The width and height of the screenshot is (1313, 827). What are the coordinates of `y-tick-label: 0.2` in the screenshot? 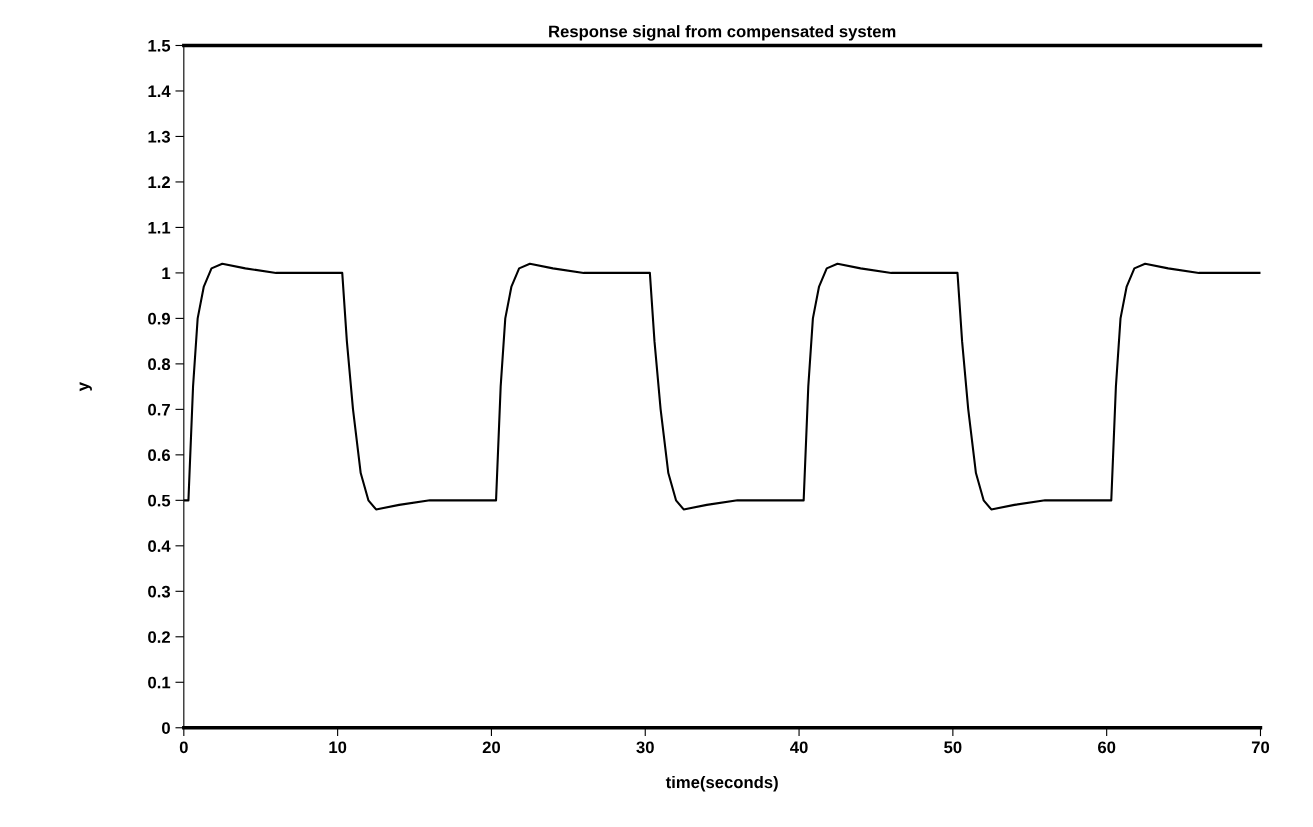 It's located at (159, 637).